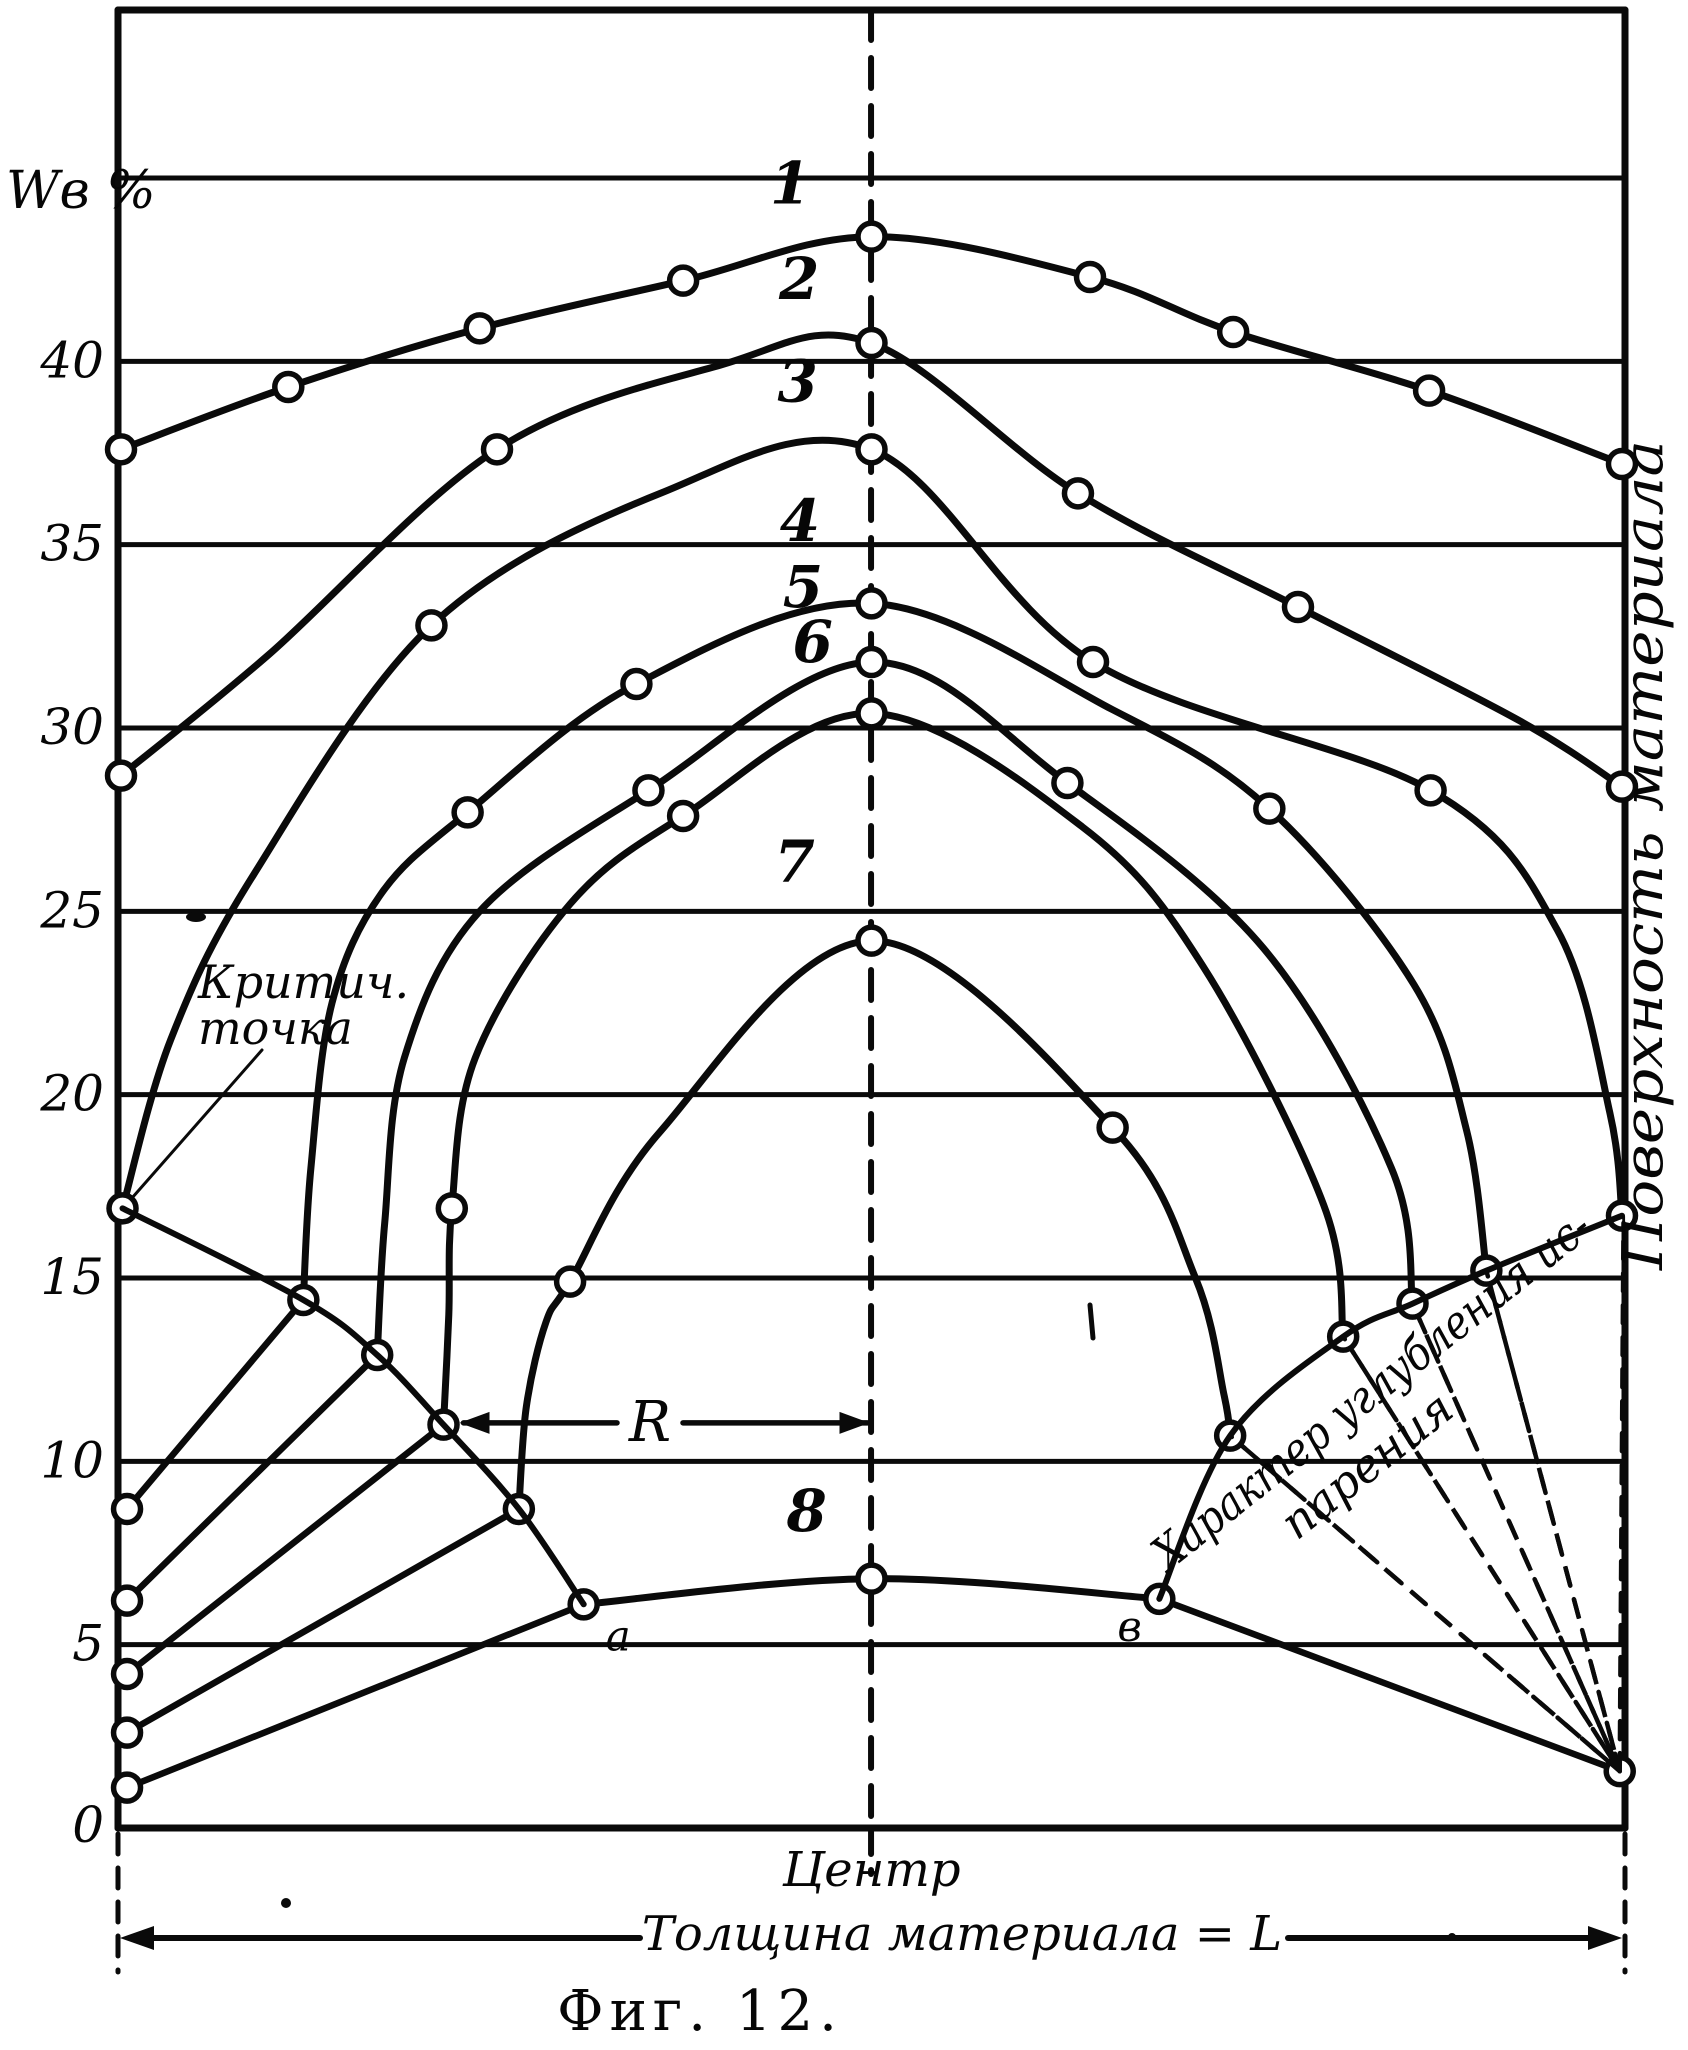 The image size is (1688, 2050). What do you see at coordinates (794, 862) in the screenshot?
I see `curve-label-7: 7` at bounding box center [794, 862].